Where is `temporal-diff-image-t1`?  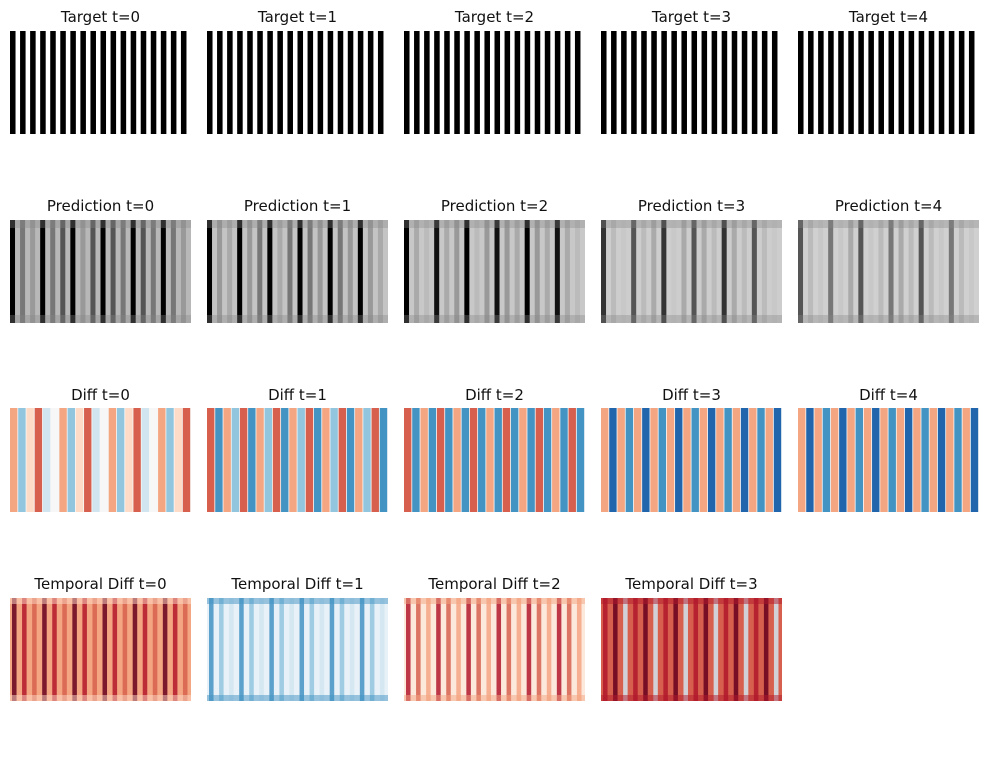
temporal-diff-image-t1 is located at coordinates (297, 649).